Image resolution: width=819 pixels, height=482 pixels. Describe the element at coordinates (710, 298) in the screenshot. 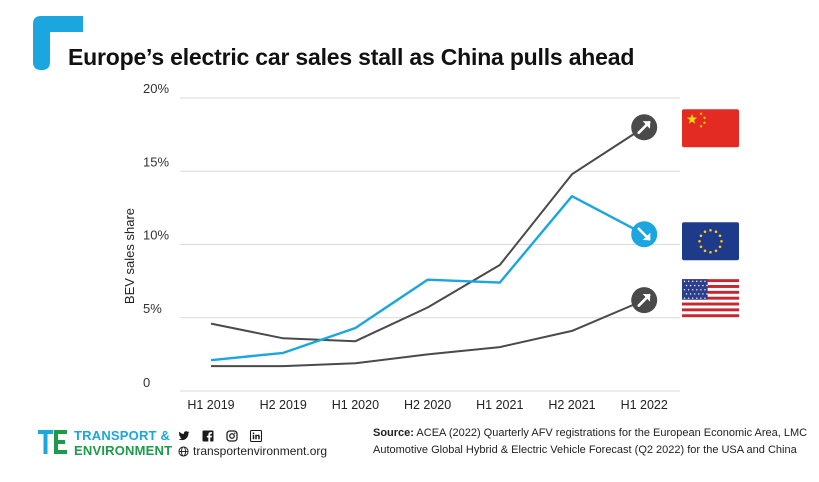

I see `usa-flag-icon` at that location.